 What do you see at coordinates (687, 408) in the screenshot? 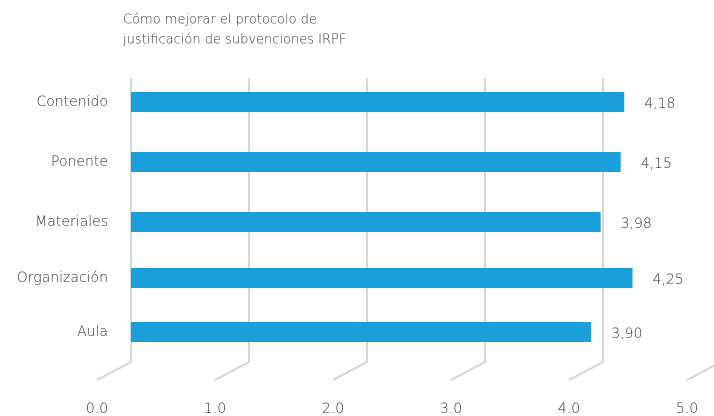
I see `x-tick-label: 5.0` at bounding box center [687, 408].